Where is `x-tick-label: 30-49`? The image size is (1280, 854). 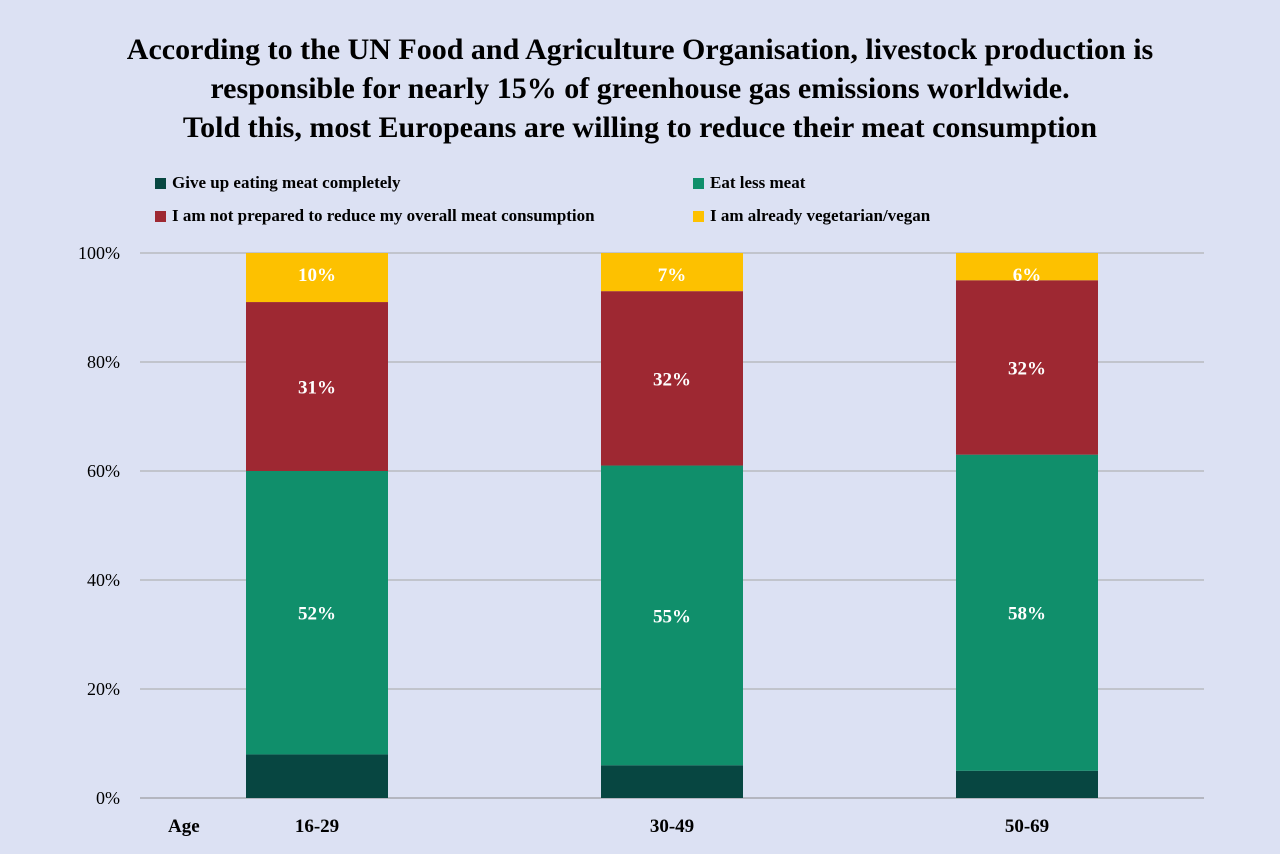
x-tick-label: 30-49 is located at coordinates (672, 826).